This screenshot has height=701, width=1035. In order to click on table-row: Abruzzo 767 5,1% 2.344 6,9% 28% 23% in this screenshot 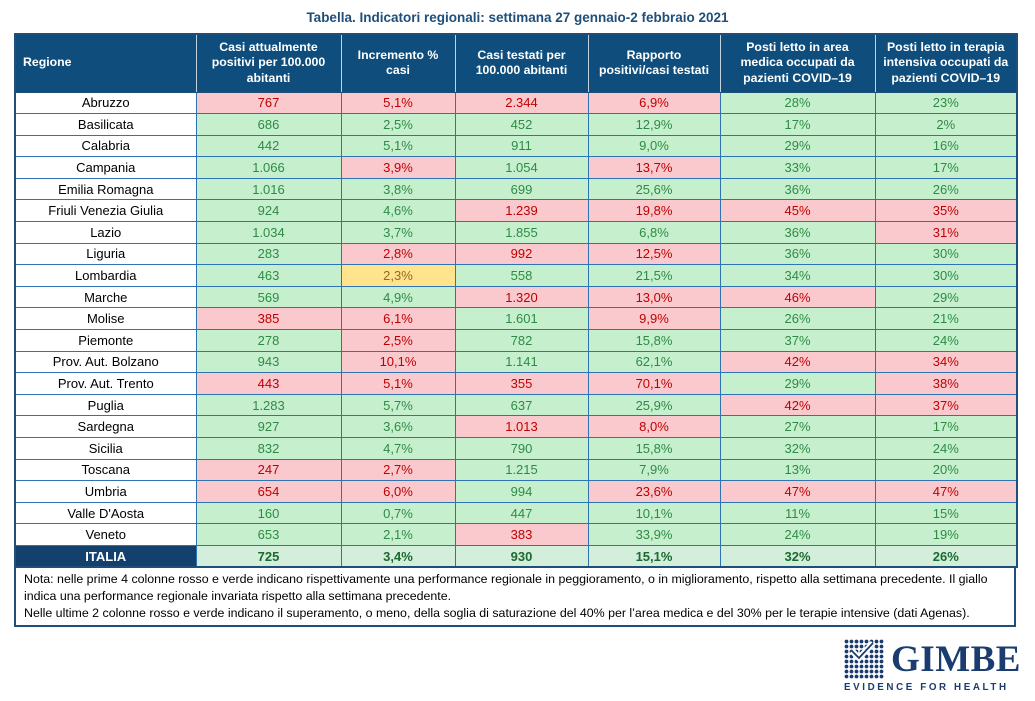, I will do `click(516, 103)`.